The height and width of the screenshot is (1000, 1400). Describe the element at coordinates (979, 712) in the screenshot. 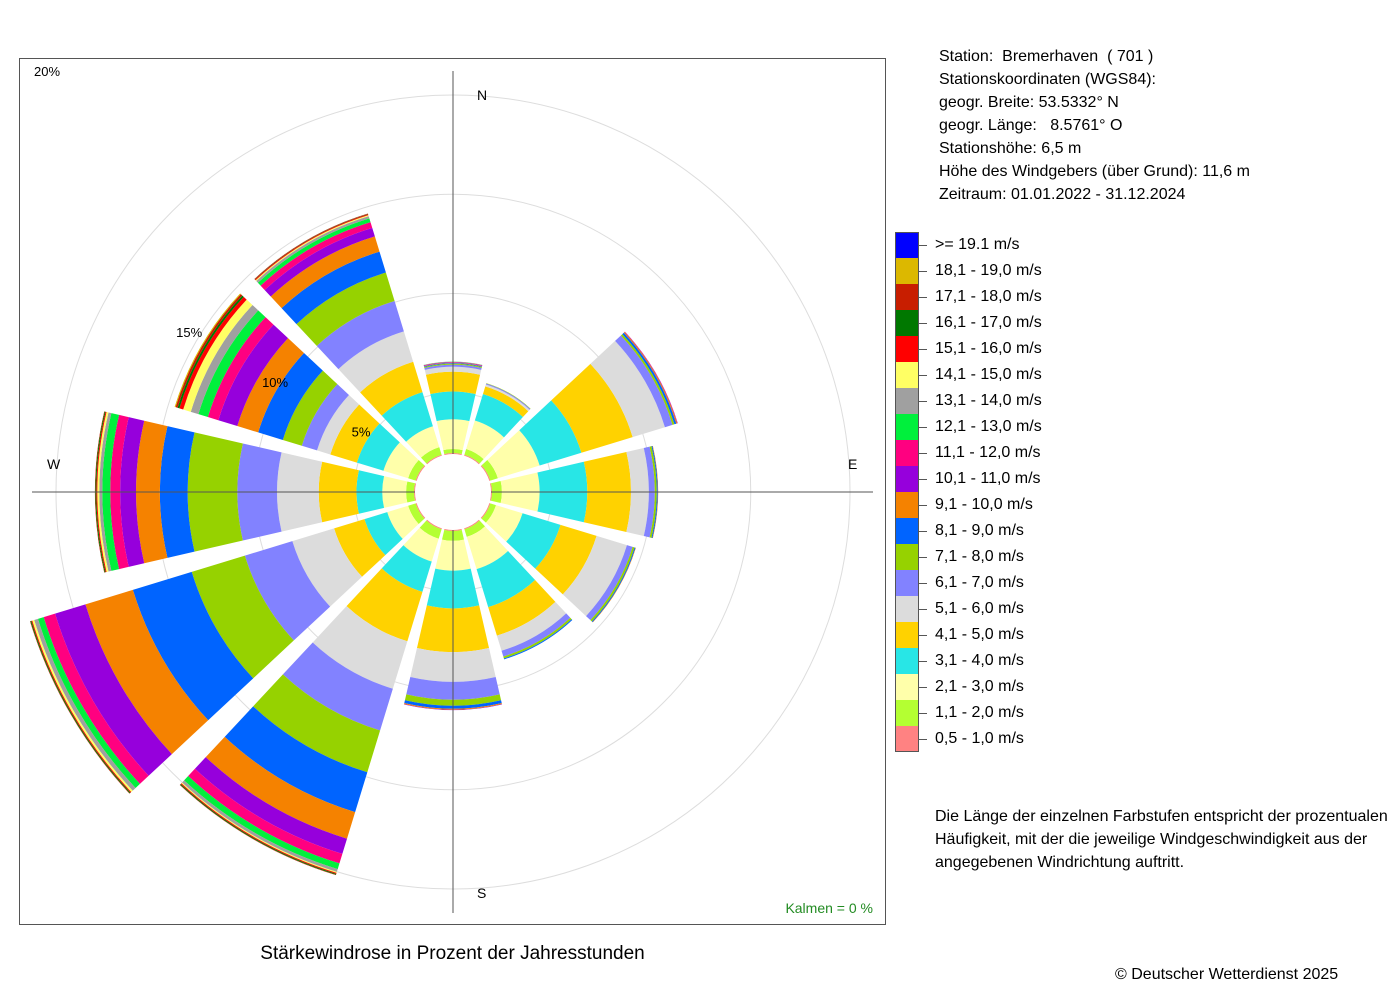

I see `legend-label: 1,1 - 2,0 m/s` at that location.